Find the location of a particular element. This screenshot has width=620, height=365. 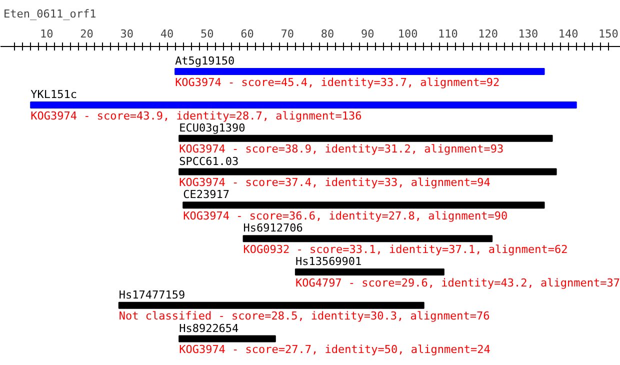

x-tick-label: 30 is located at coordinates (127, 34).